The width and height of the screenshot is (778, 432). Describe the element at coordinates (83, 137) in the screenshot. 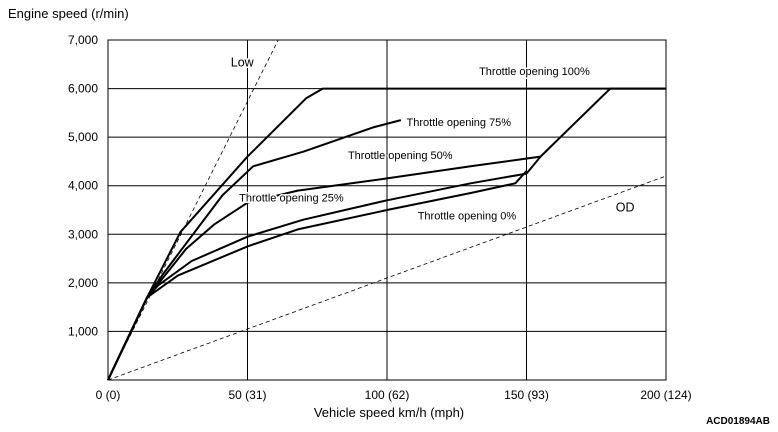

I see `y-tick-label: 5,000` at that location.